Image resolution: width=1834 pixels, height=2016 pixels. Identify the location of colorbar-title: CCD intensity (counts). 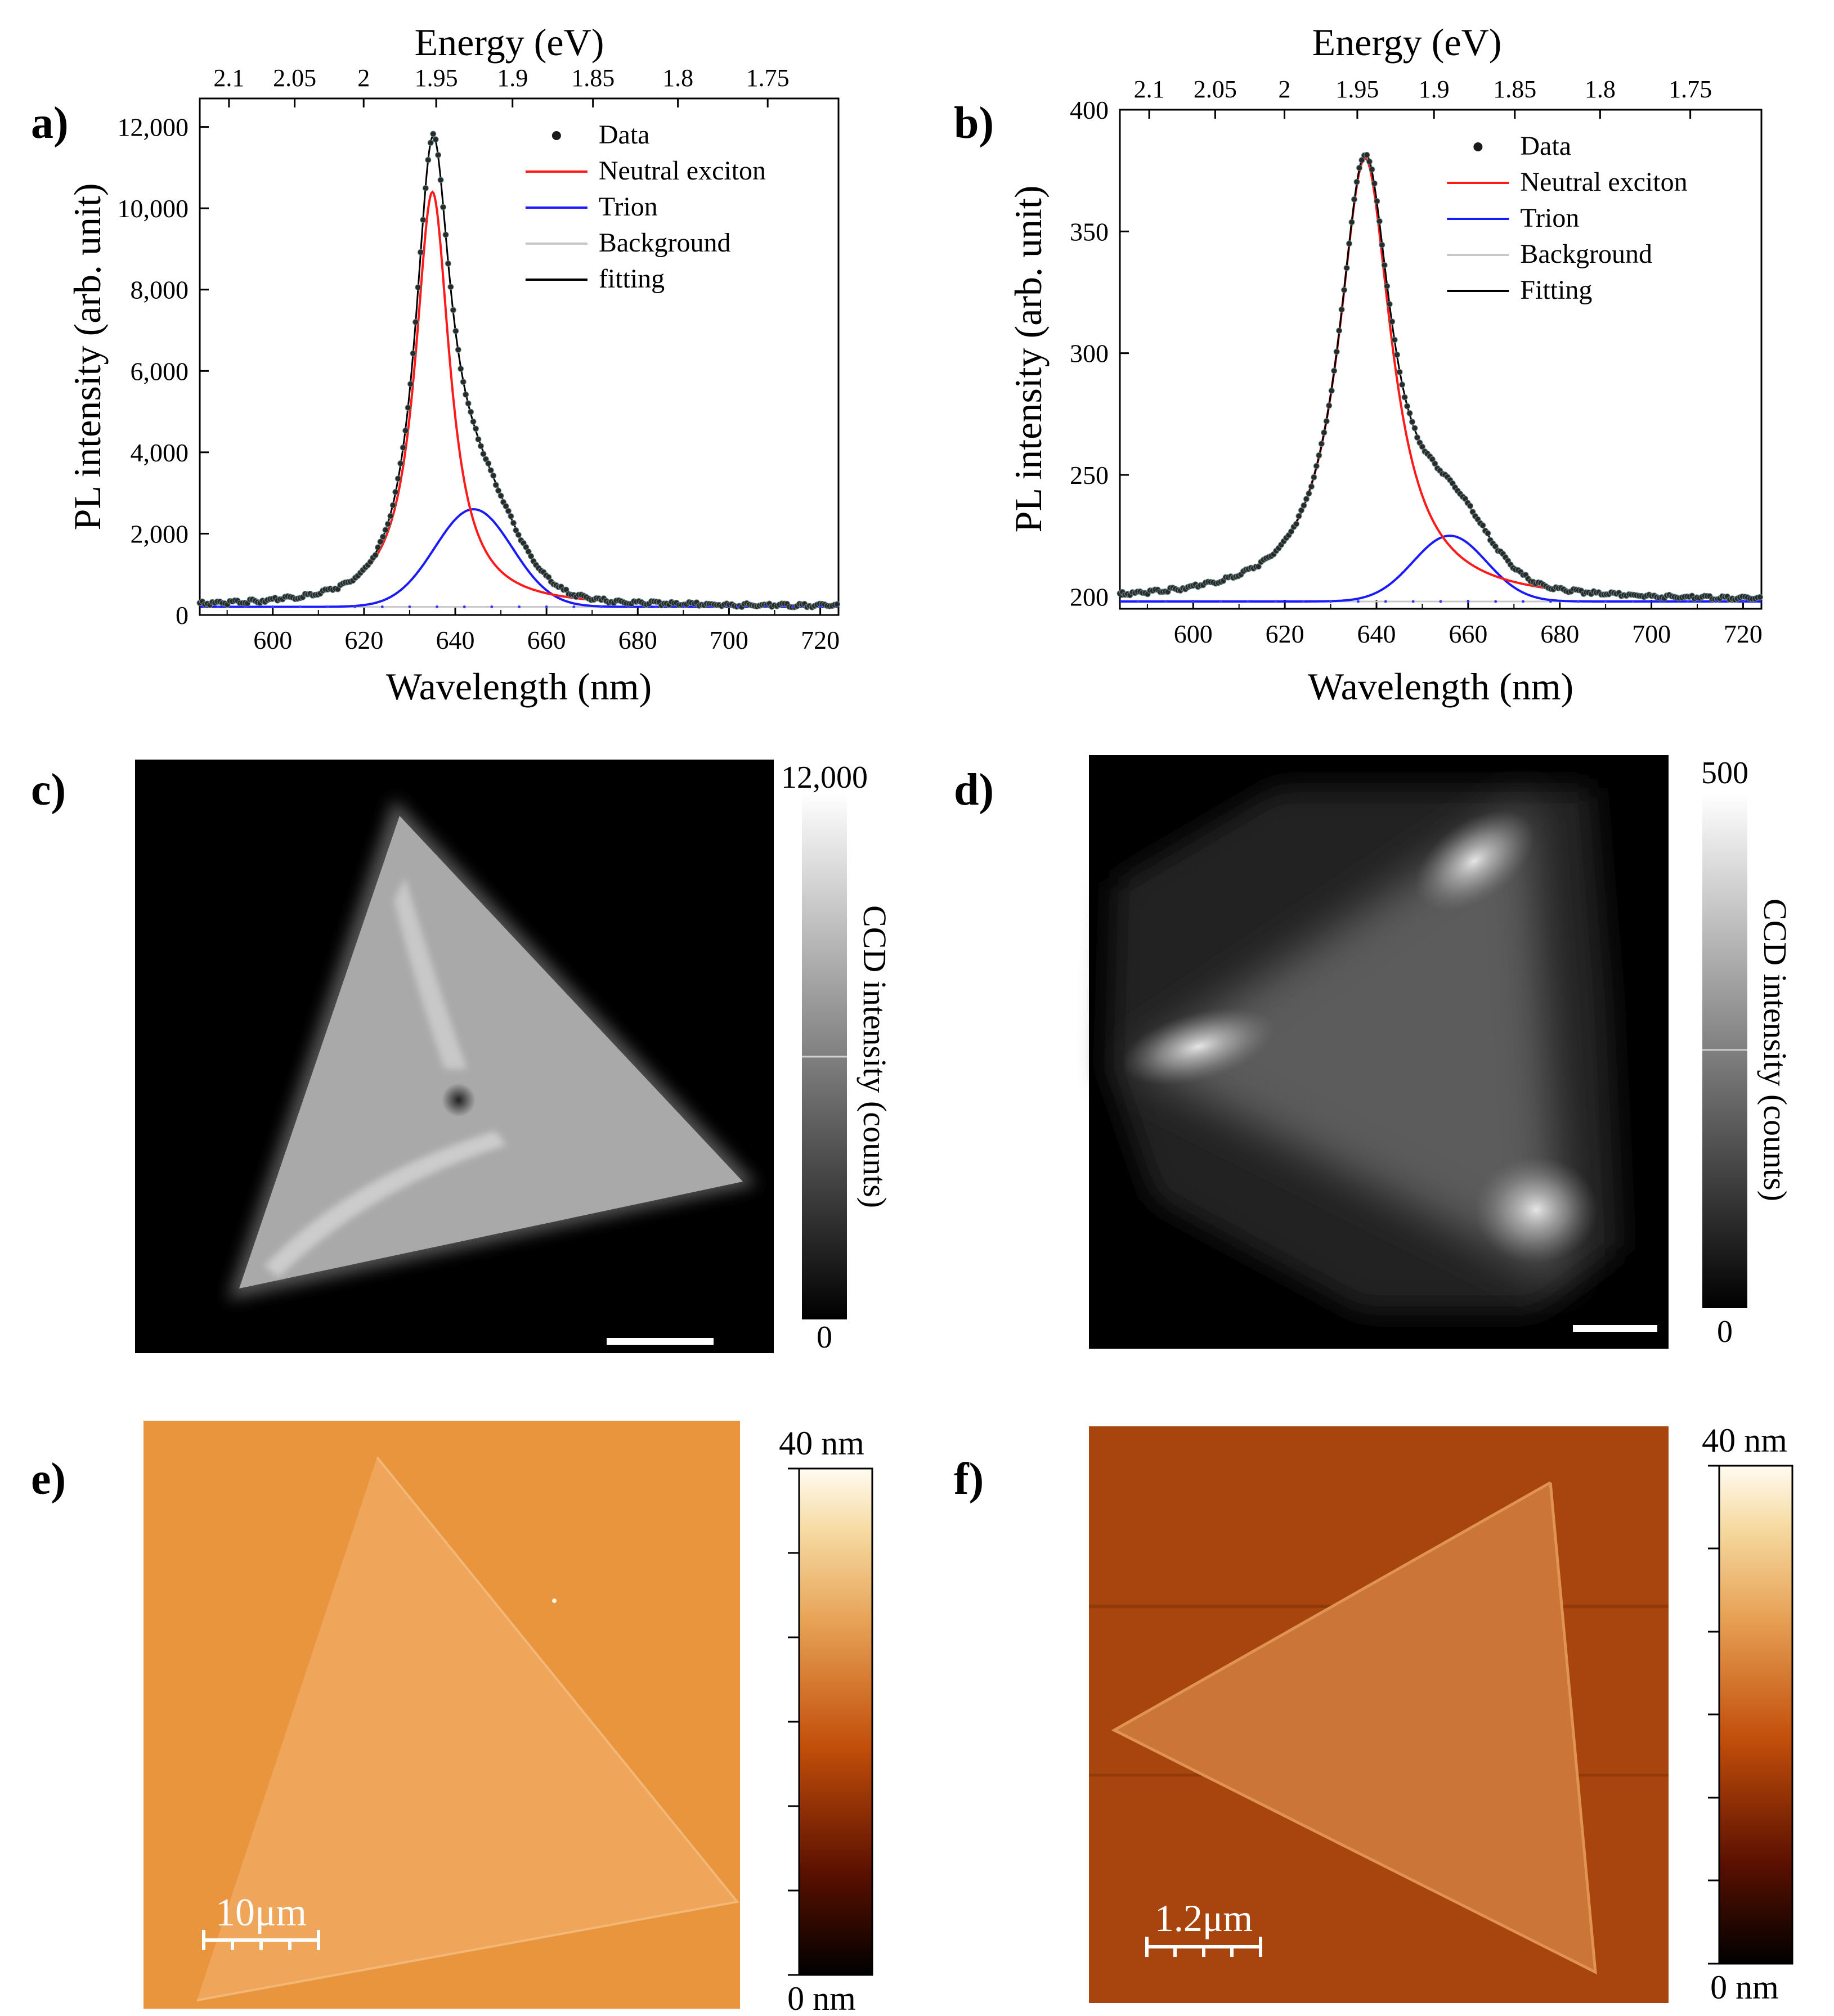
(1775, 1050).